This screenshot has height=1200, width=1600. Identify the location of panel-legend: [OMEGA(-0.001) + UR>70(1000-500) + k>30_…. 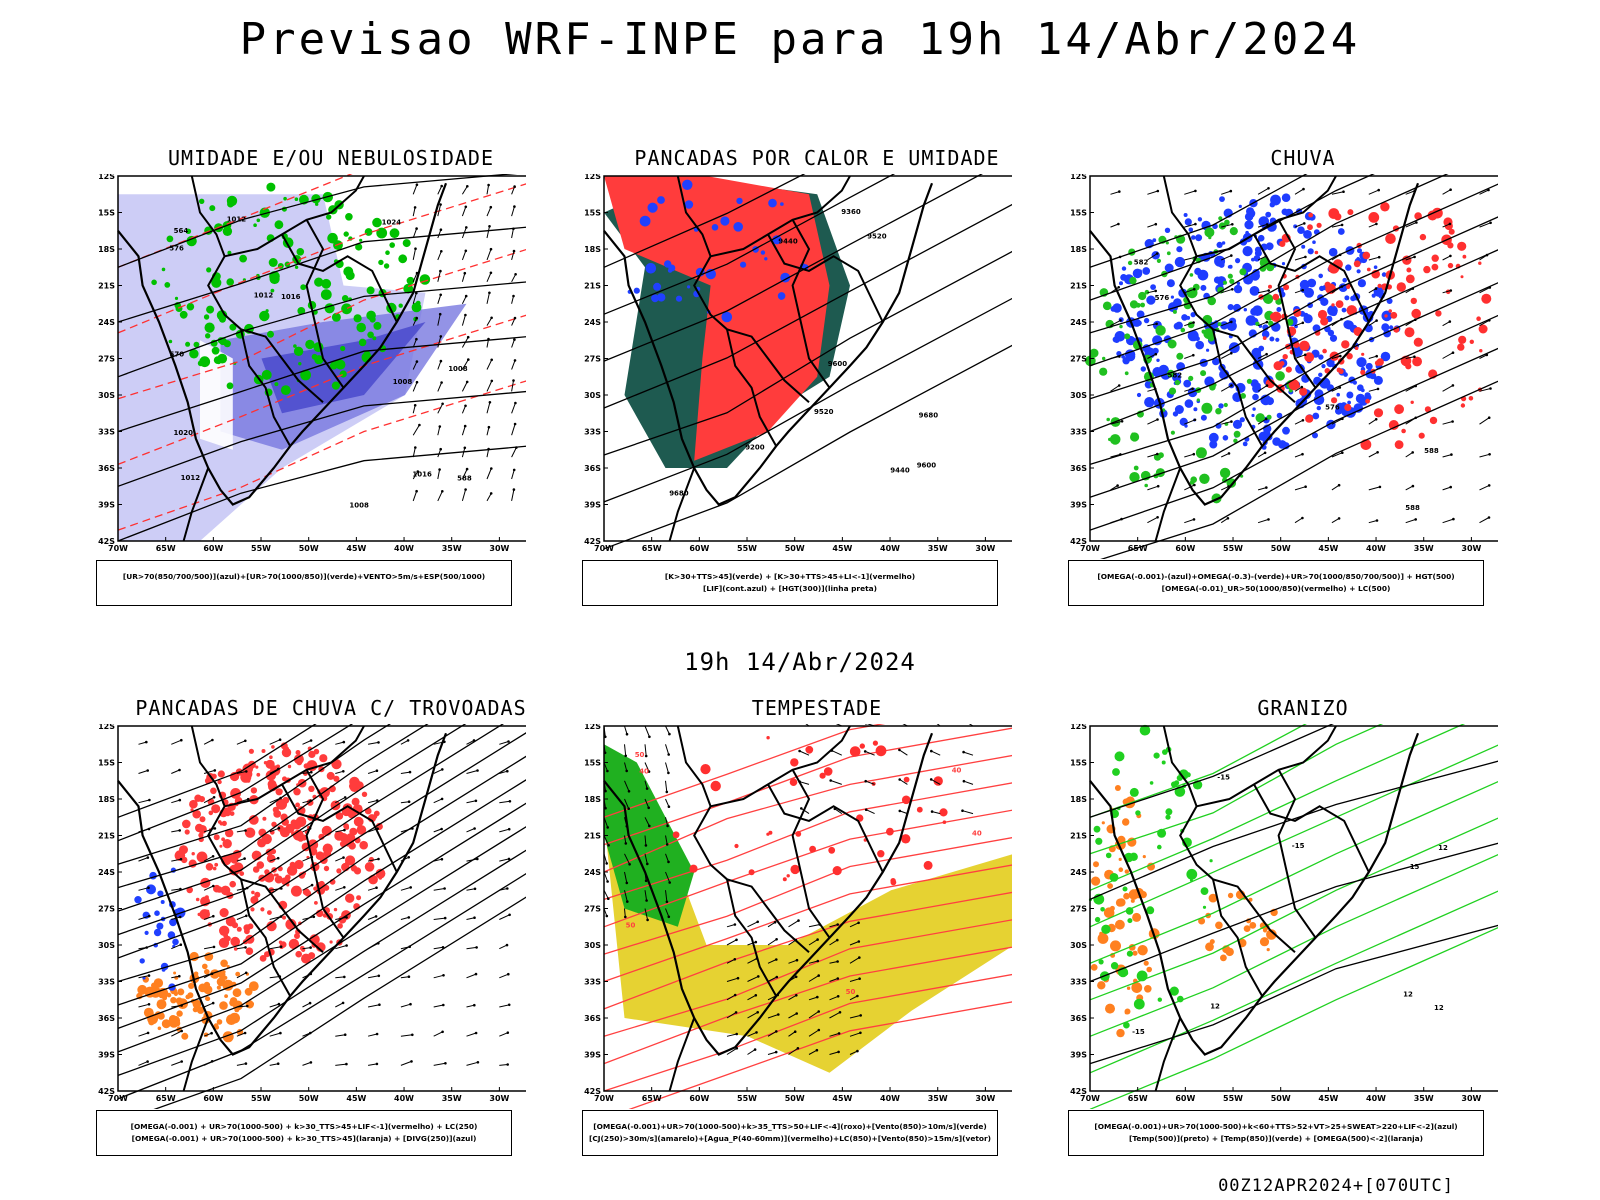
(304, 1133).